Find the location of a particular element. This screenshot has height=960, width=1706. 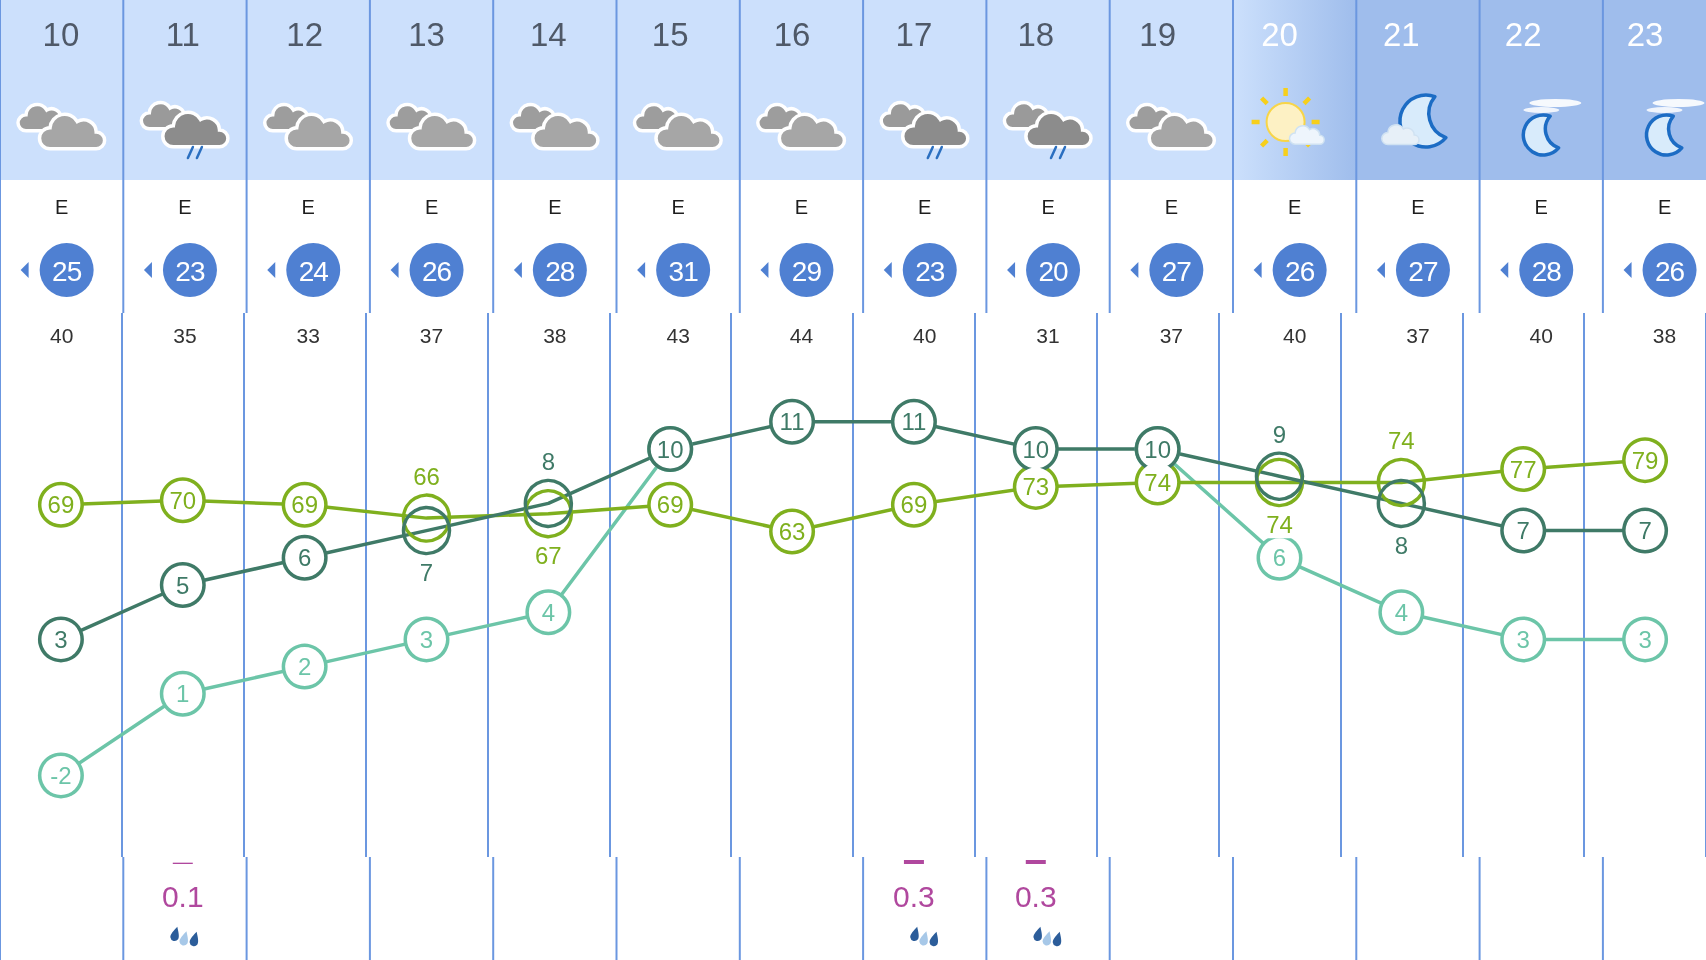

x-tick-label: 10 is located at coordinates (61, 34).